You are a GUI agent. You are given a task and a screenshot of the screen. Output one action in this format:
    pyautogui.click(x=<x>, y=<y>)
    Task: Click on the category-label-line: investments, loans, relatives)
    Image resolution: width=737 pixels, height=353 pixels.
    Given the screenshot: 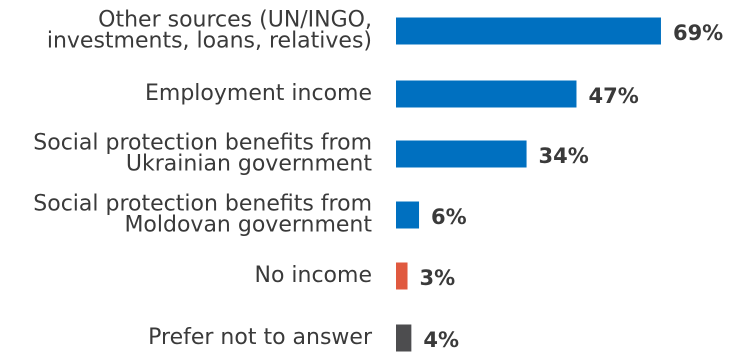 What is the action you would take?
    pyautogui.click(x=209, y=41)
    